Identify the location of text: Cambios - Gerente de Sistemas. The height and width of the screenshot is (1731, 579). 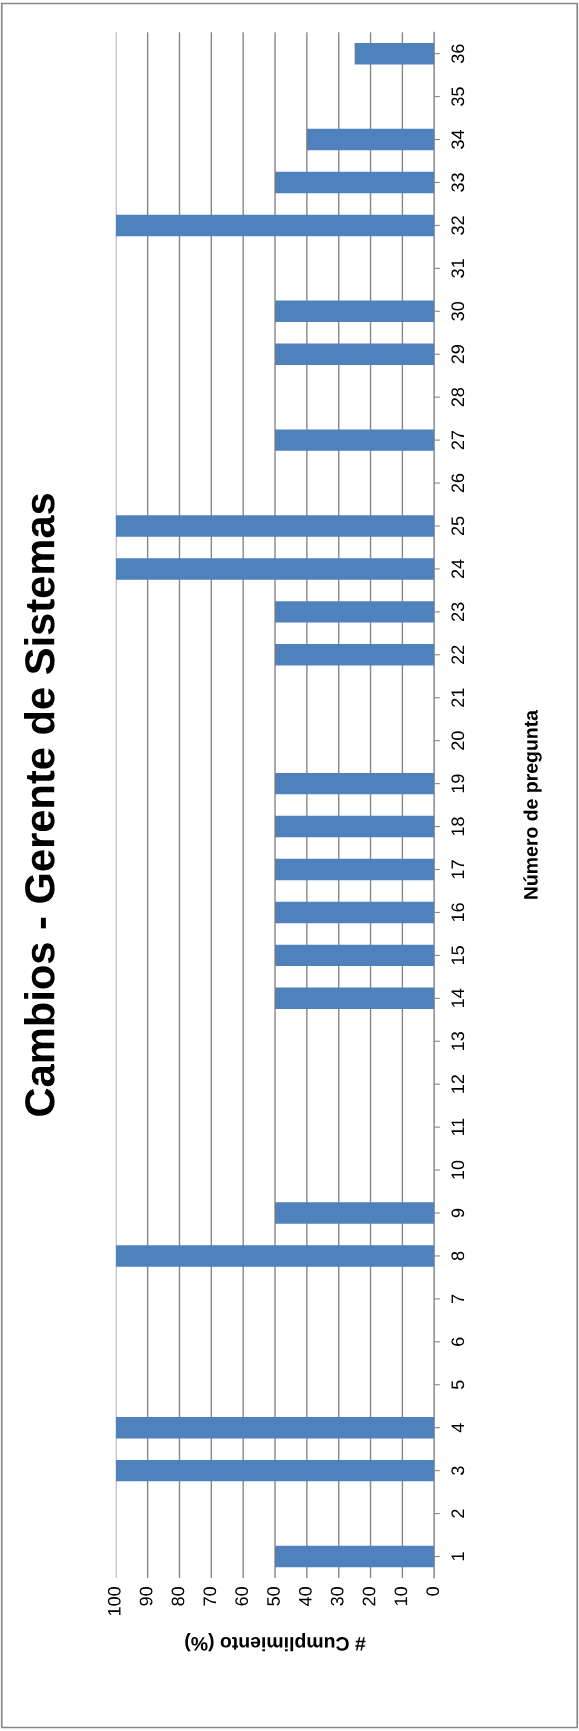
(39, 804).